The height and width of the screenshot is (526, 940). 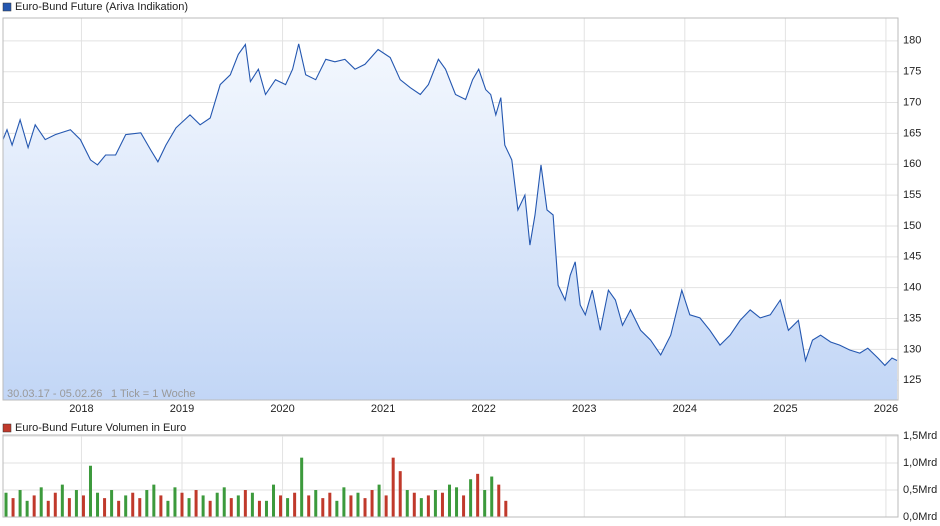 What do you see at coordinates (886, 409) in the screenshot?
I see `x-tick-label: 2026` at bounding box center [886, 409].